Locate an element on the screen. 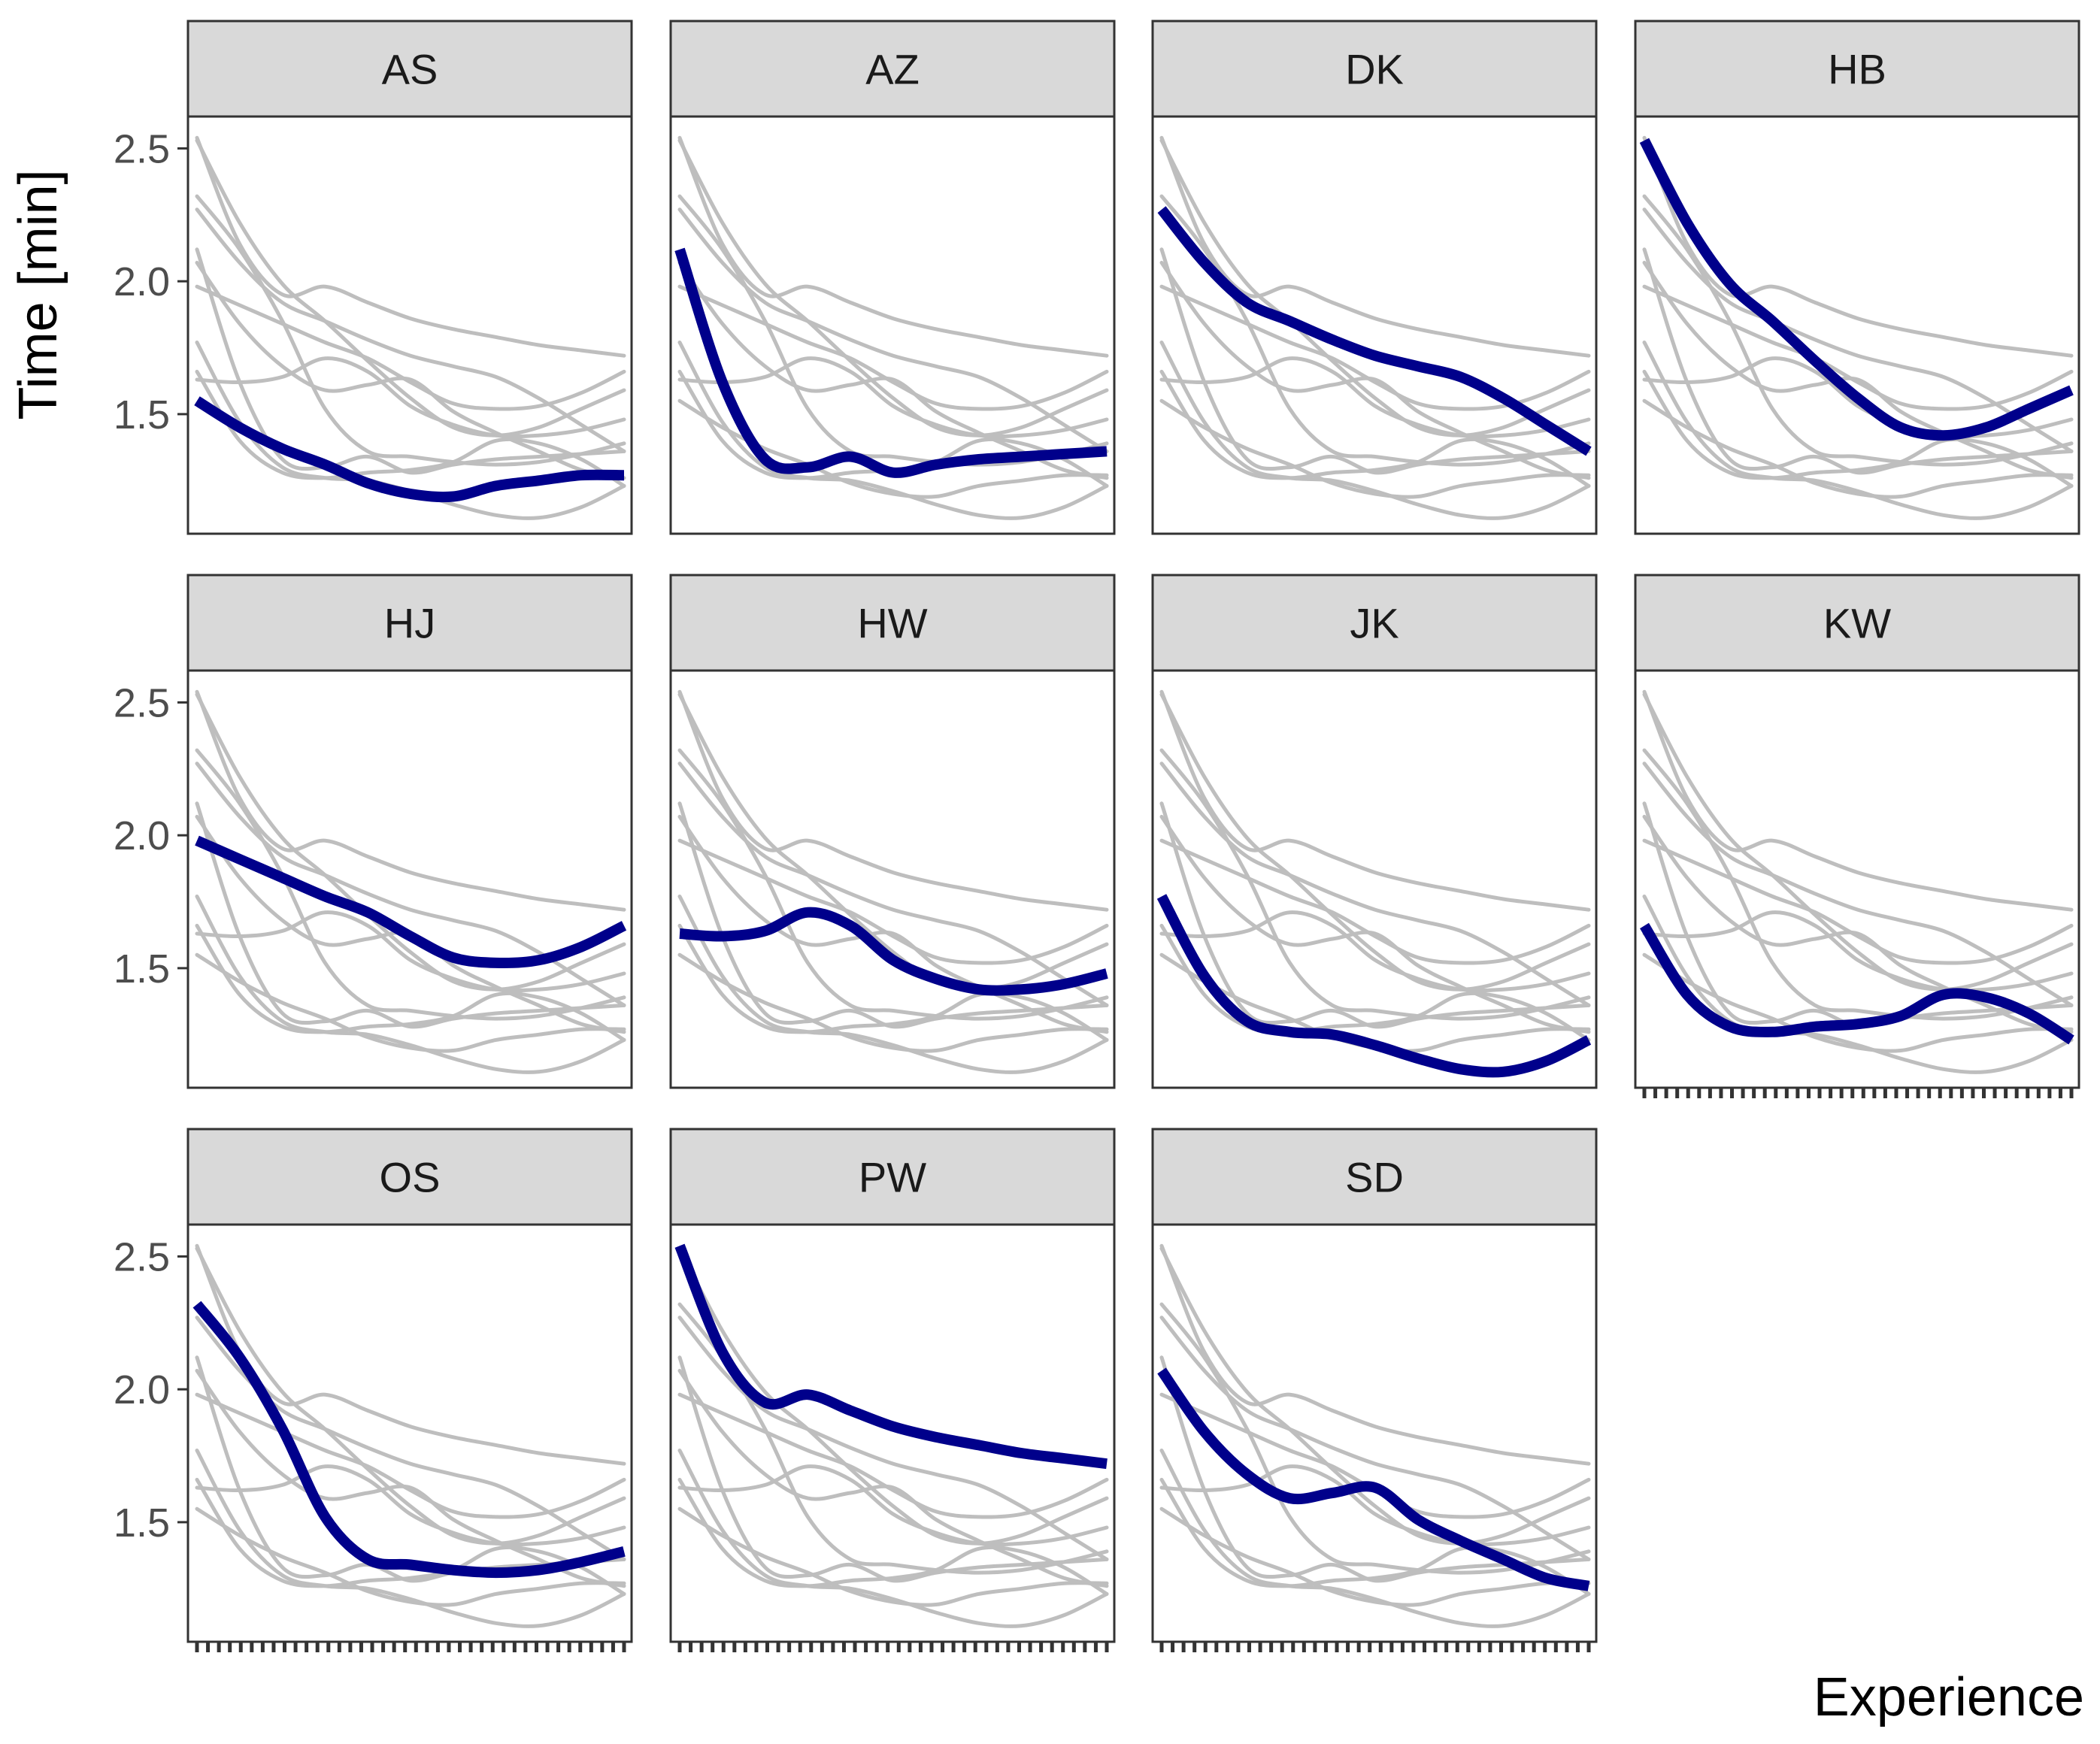  facet-strip-label: JK is located at coordinates (1374, 623).